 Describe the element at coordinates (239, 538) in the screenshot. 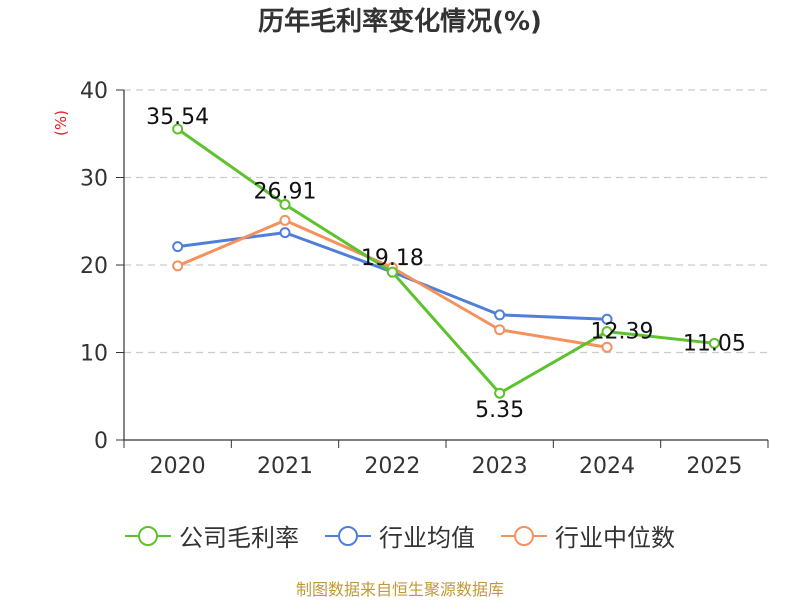

I see `legend-label-company: 公司毛利率` at that location.